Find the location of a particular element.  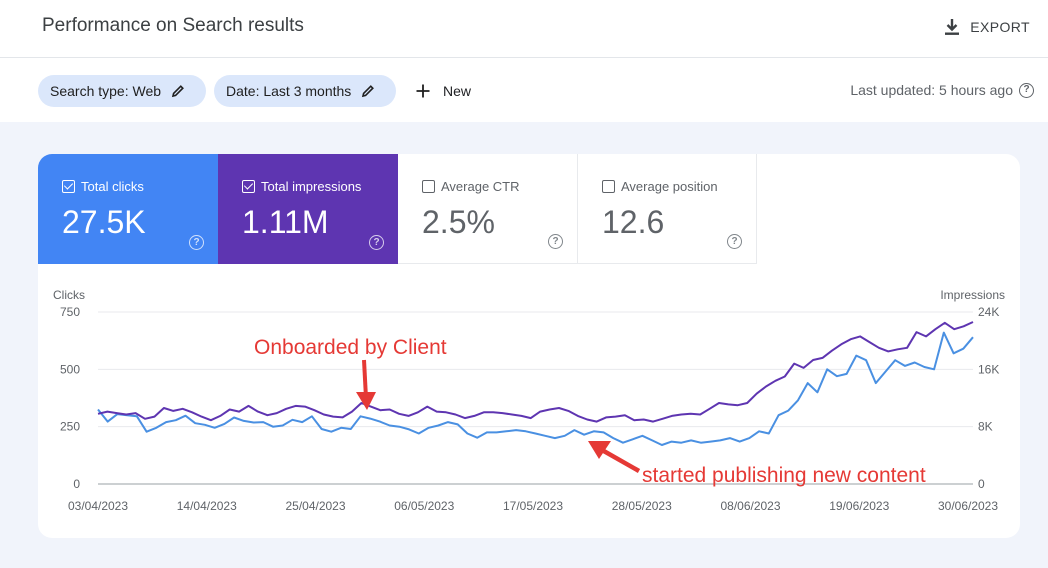

metric-total-clicks: Total clicks 27.5K ? is located at coordinates (128, 209).